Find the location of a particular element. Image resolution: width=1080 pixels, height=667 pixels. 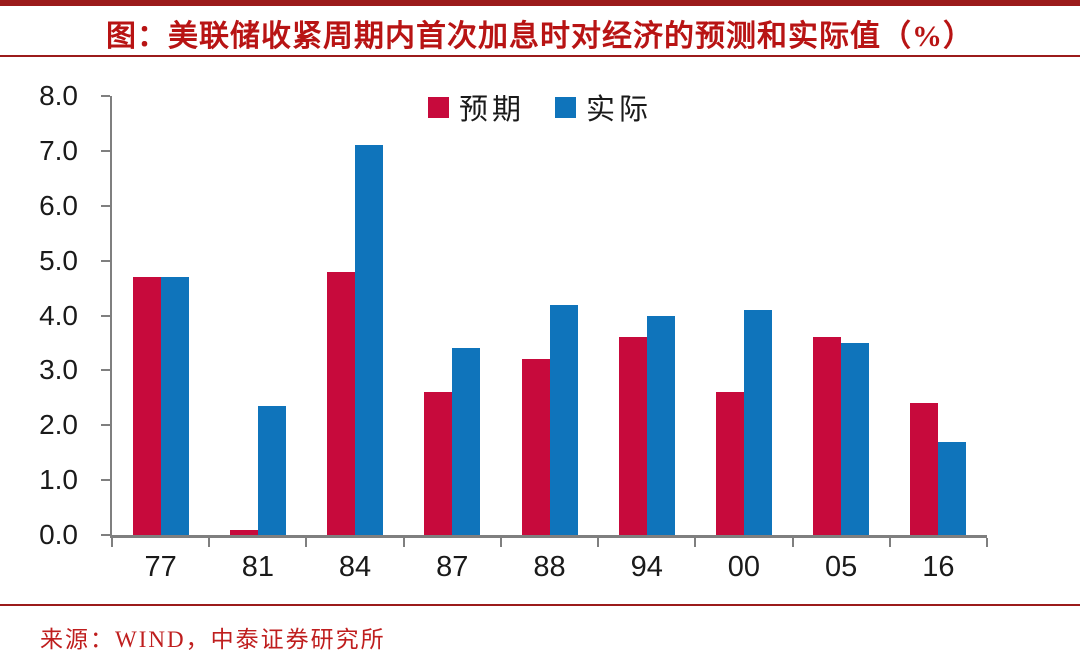

x-axis-label: 16 is located at coordinates (938, 567).